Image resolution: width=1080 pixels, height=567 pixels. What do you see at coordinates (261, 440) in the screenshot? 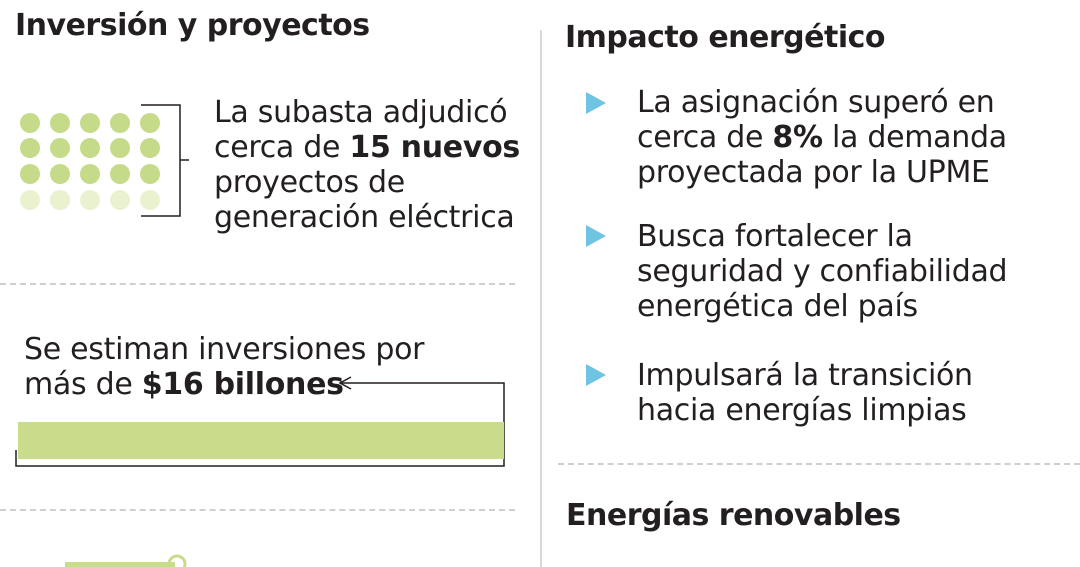
I see `investment-bar` at bounding box center [261, 440].